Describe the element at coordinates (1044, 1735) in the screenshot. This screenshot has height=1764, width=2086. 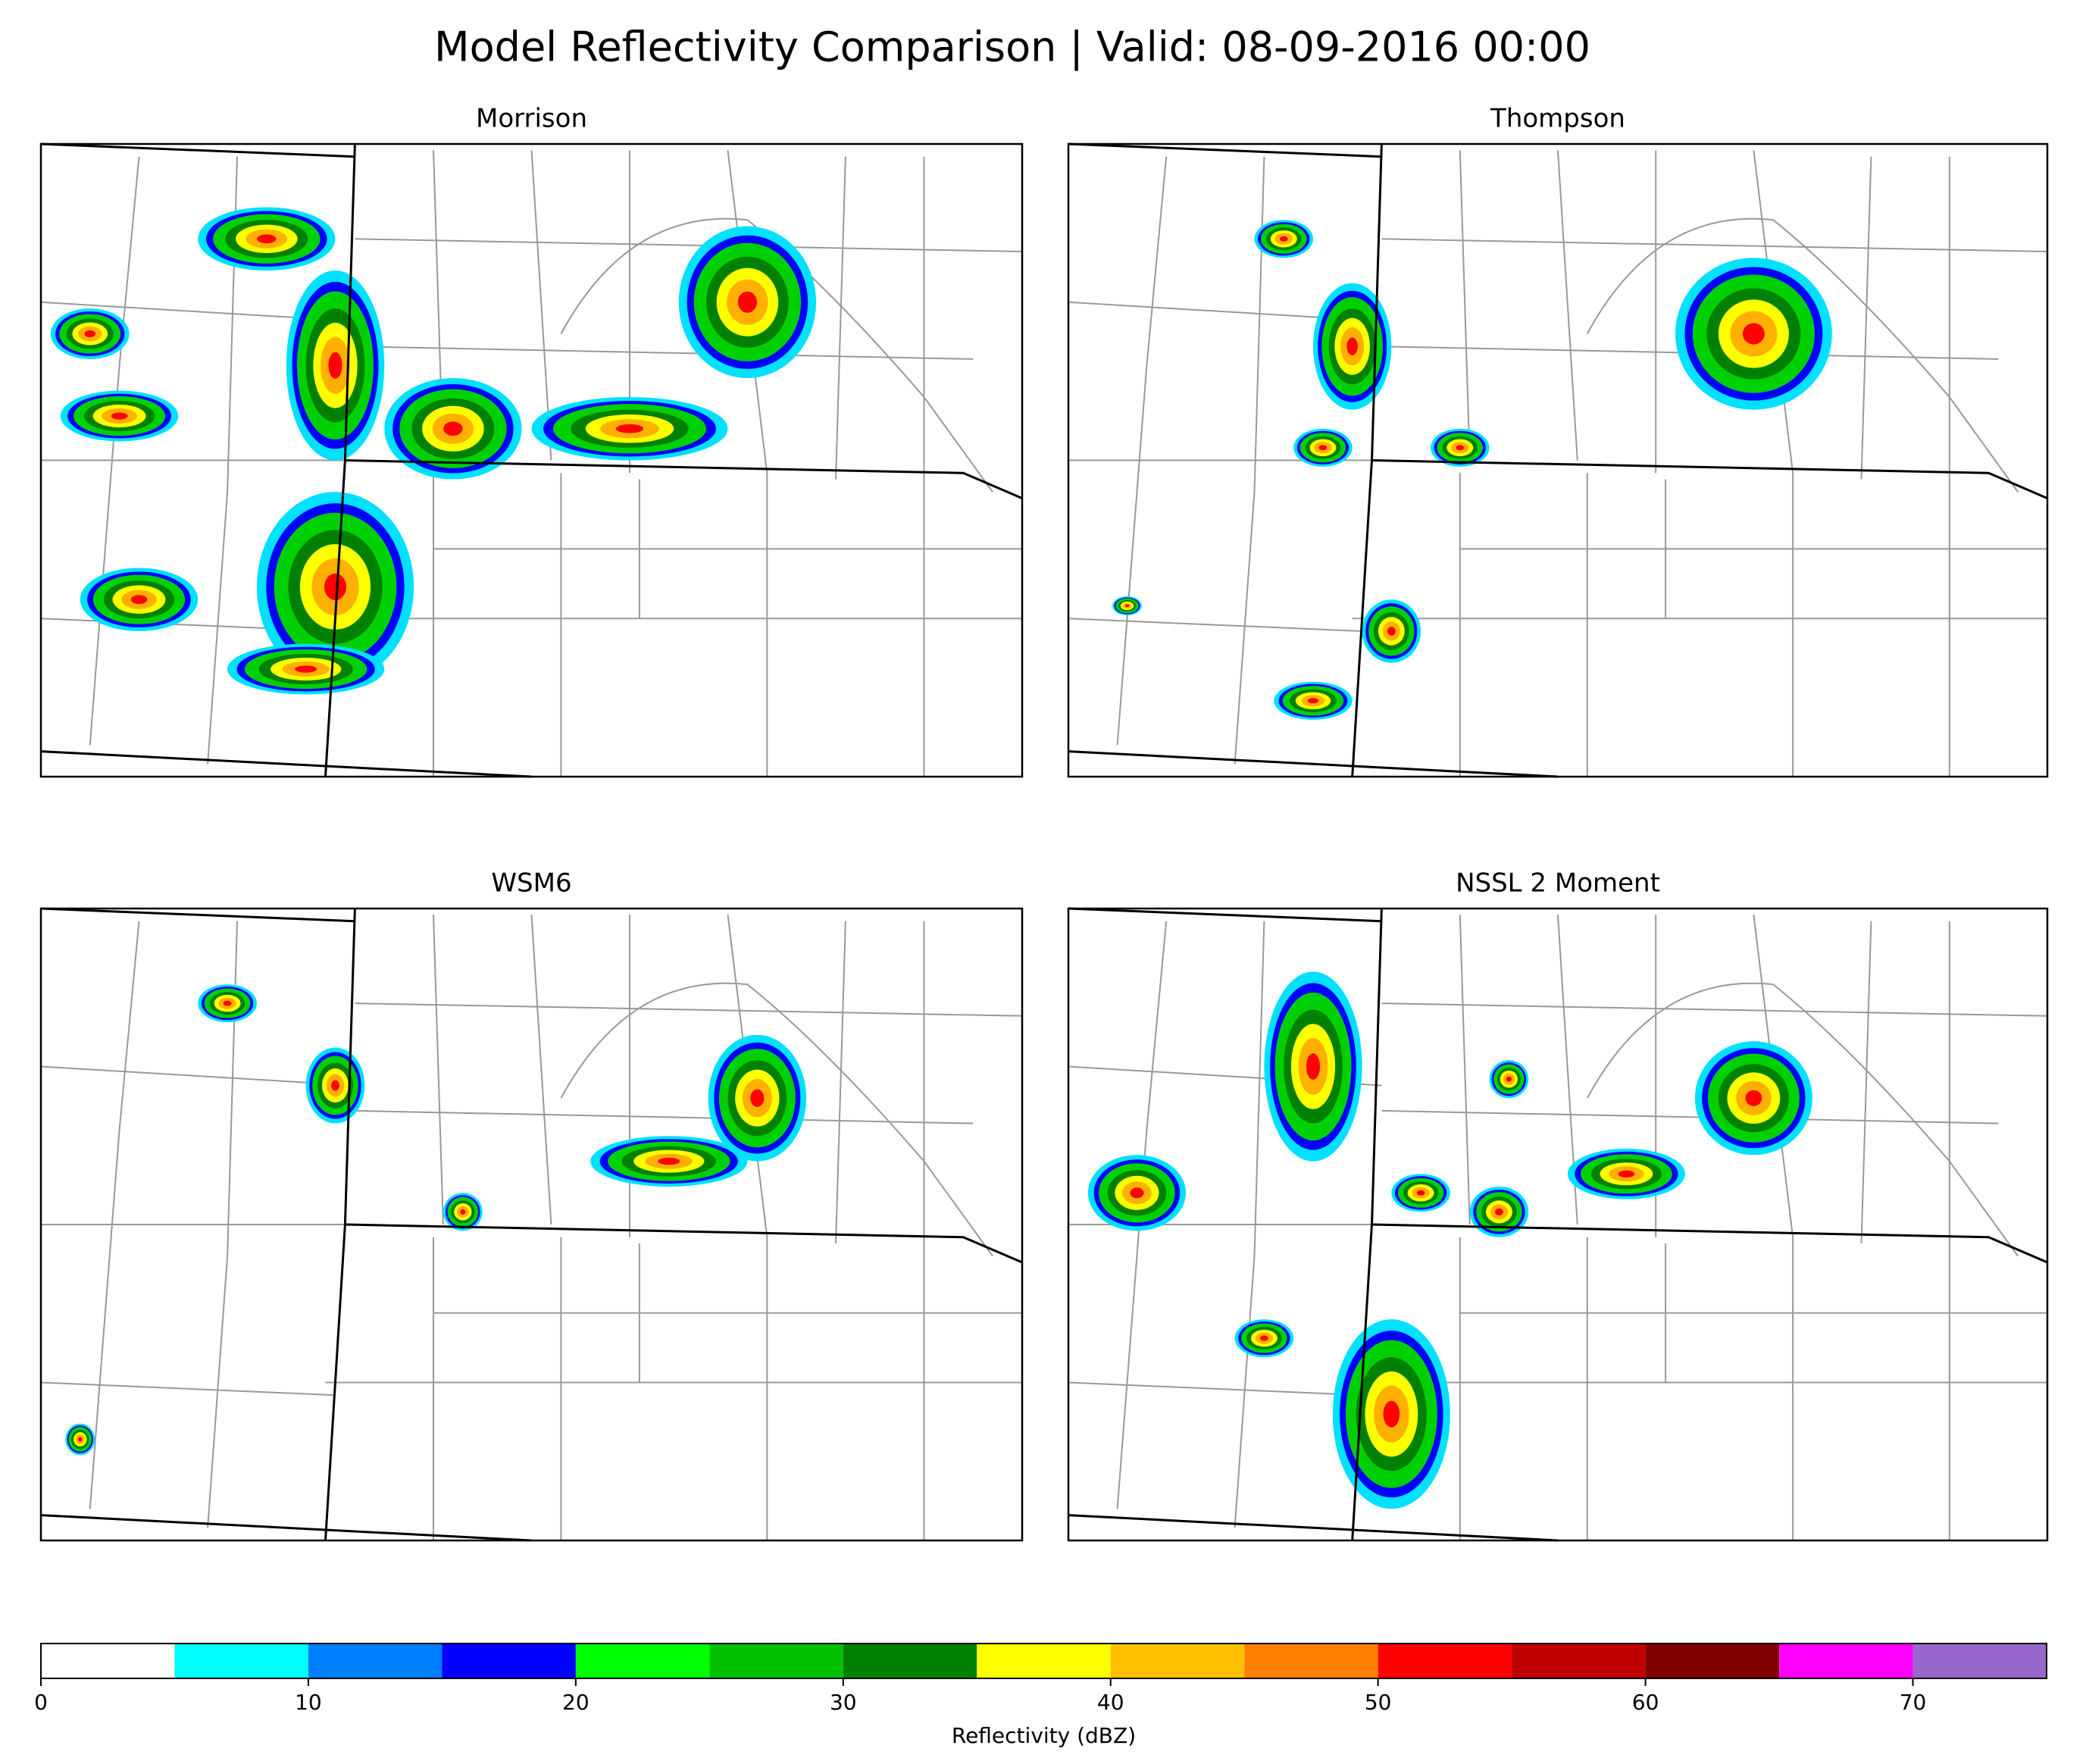
I see `colorbar-label: Reflectivity (dBZ)` at that location.